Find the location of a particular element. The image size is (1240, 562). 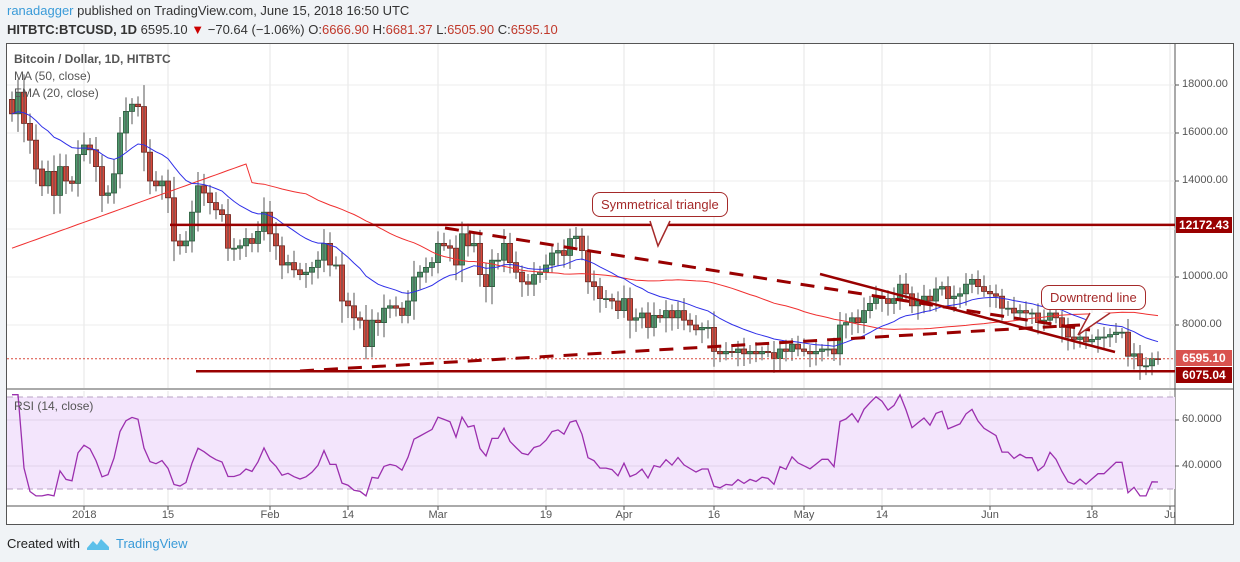

x-axis-tick-label: Apr is located at coordinates (624, 515).